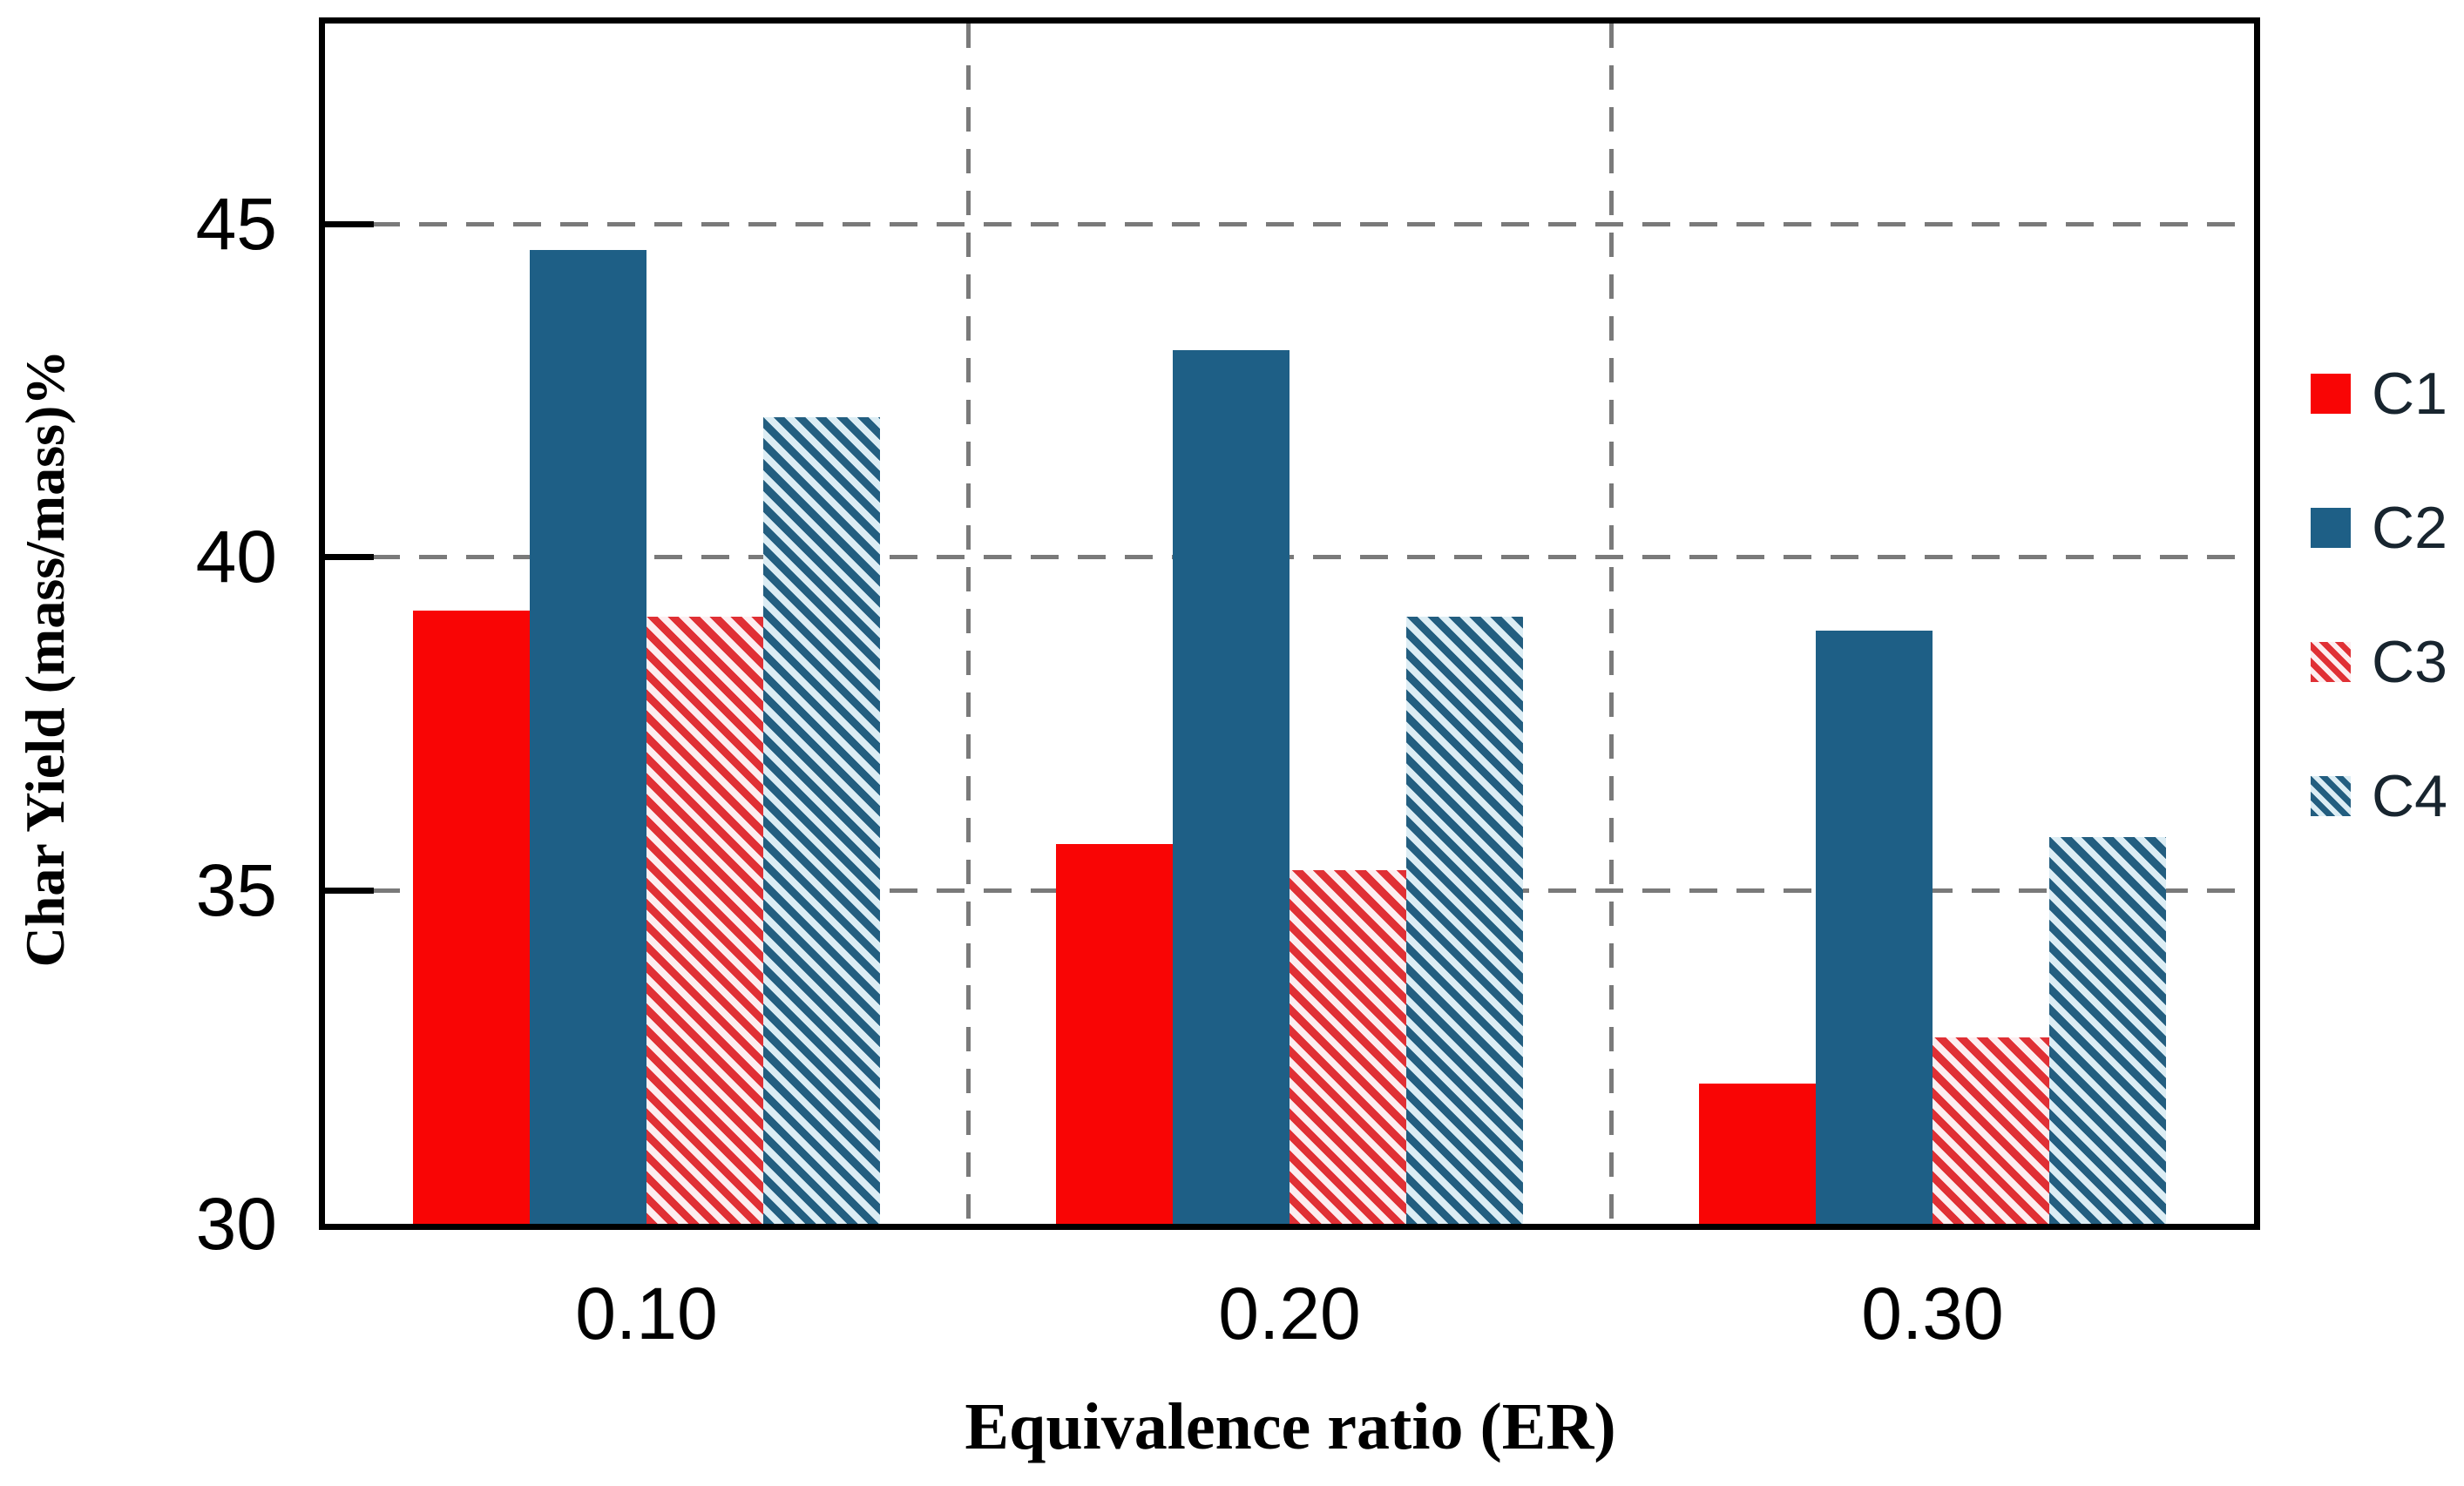 Image resolution: width=2464 pixels, height=1486 pixels. Describe the element at coordinates (2409, 796) in the screenshot. I see `legend-label-c4: C4` at that location.